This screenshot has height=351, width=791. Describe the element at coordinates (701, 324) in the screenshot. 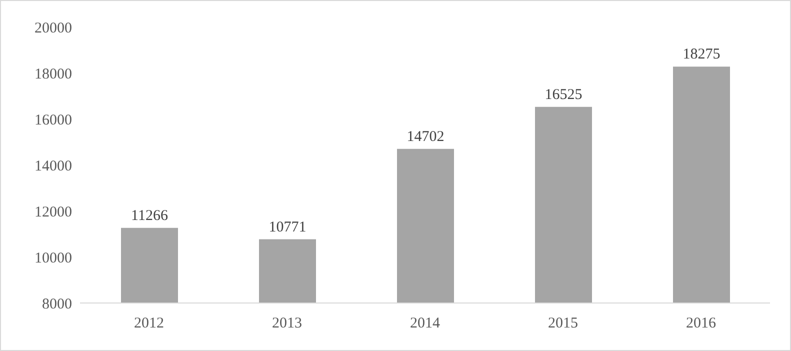

I see `x-tick-label: 2016` at that location.